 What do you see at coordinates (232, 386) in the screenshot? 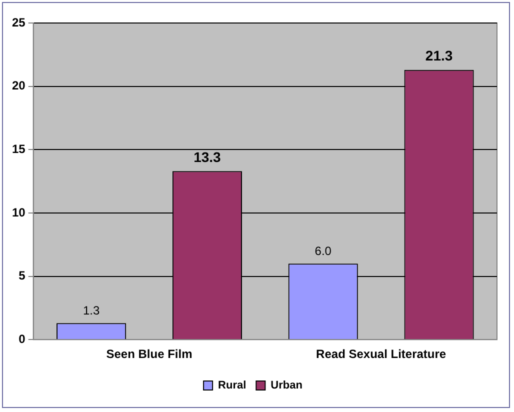
I see `legend-label: Rural` at bounding box center [232, 386].